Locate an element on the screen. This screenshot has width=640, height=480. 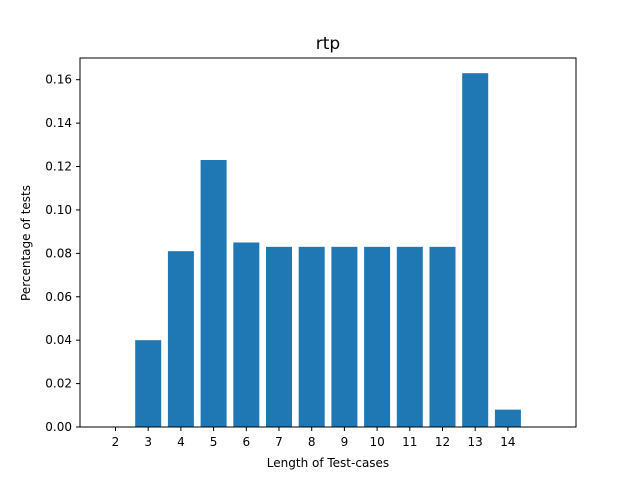
y-tick-label-7: 0.14 is located at coordinates (58, 123).